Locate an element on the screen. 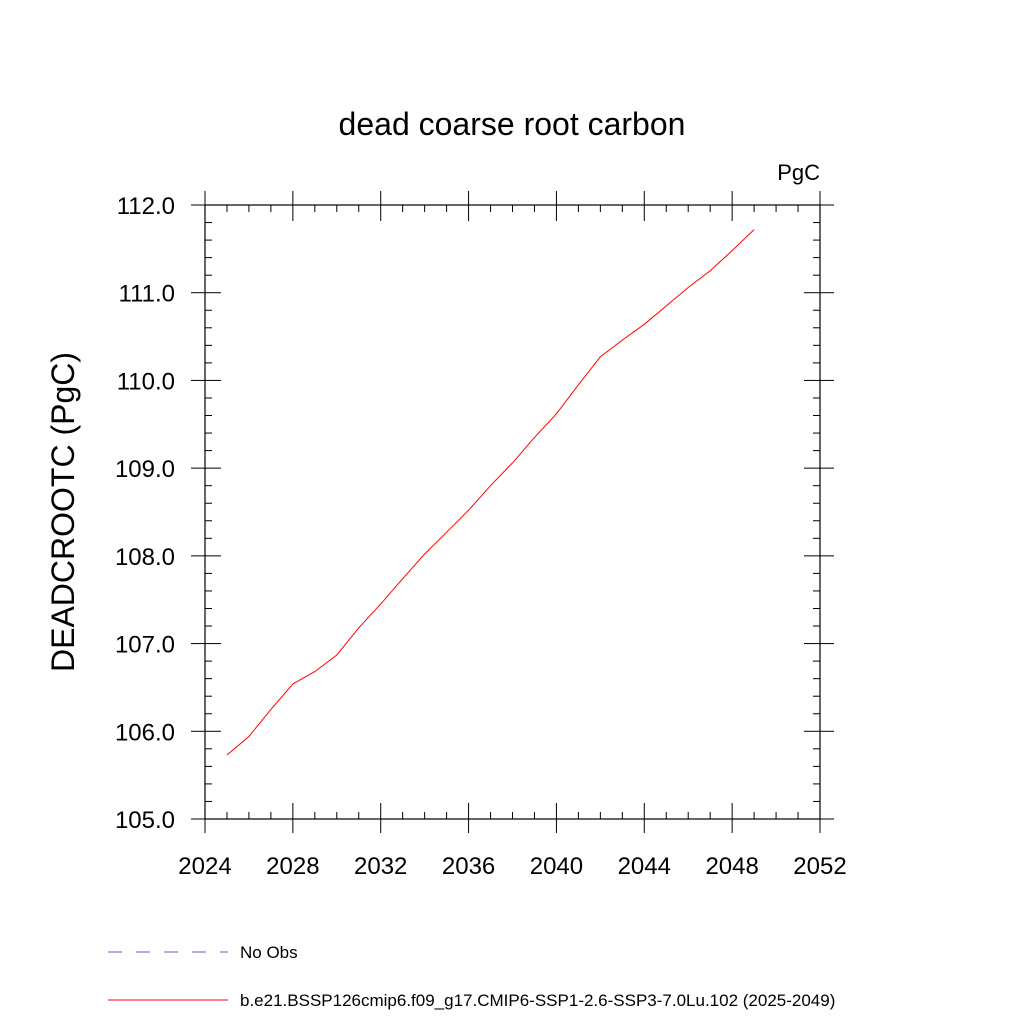  x-tick-label: 2044 is located at coordinates (644, 866).